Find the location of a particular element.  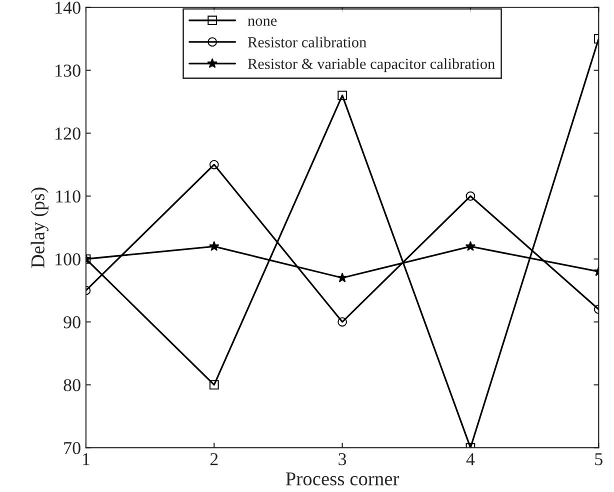

y-tick-label: 110 is located at coordinates (68, 196).